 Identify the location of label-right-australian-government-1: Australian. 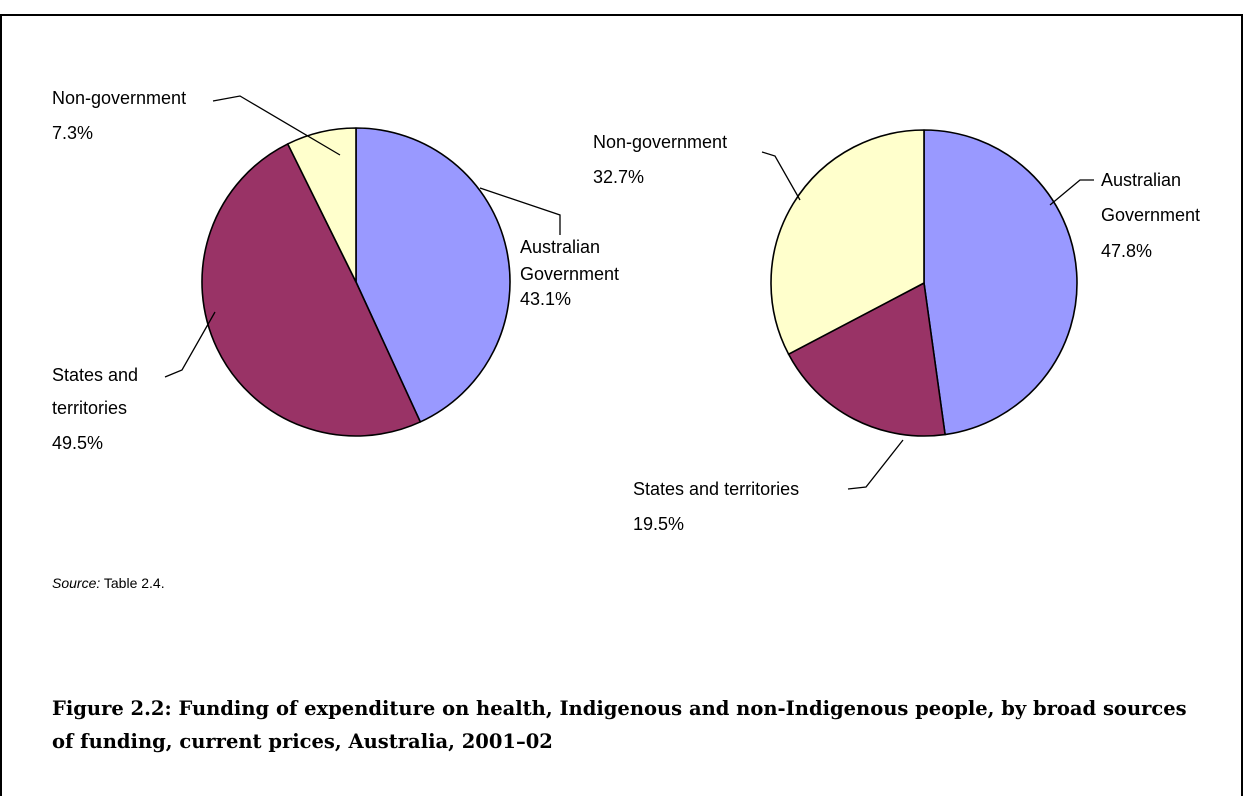
(1141, 180).